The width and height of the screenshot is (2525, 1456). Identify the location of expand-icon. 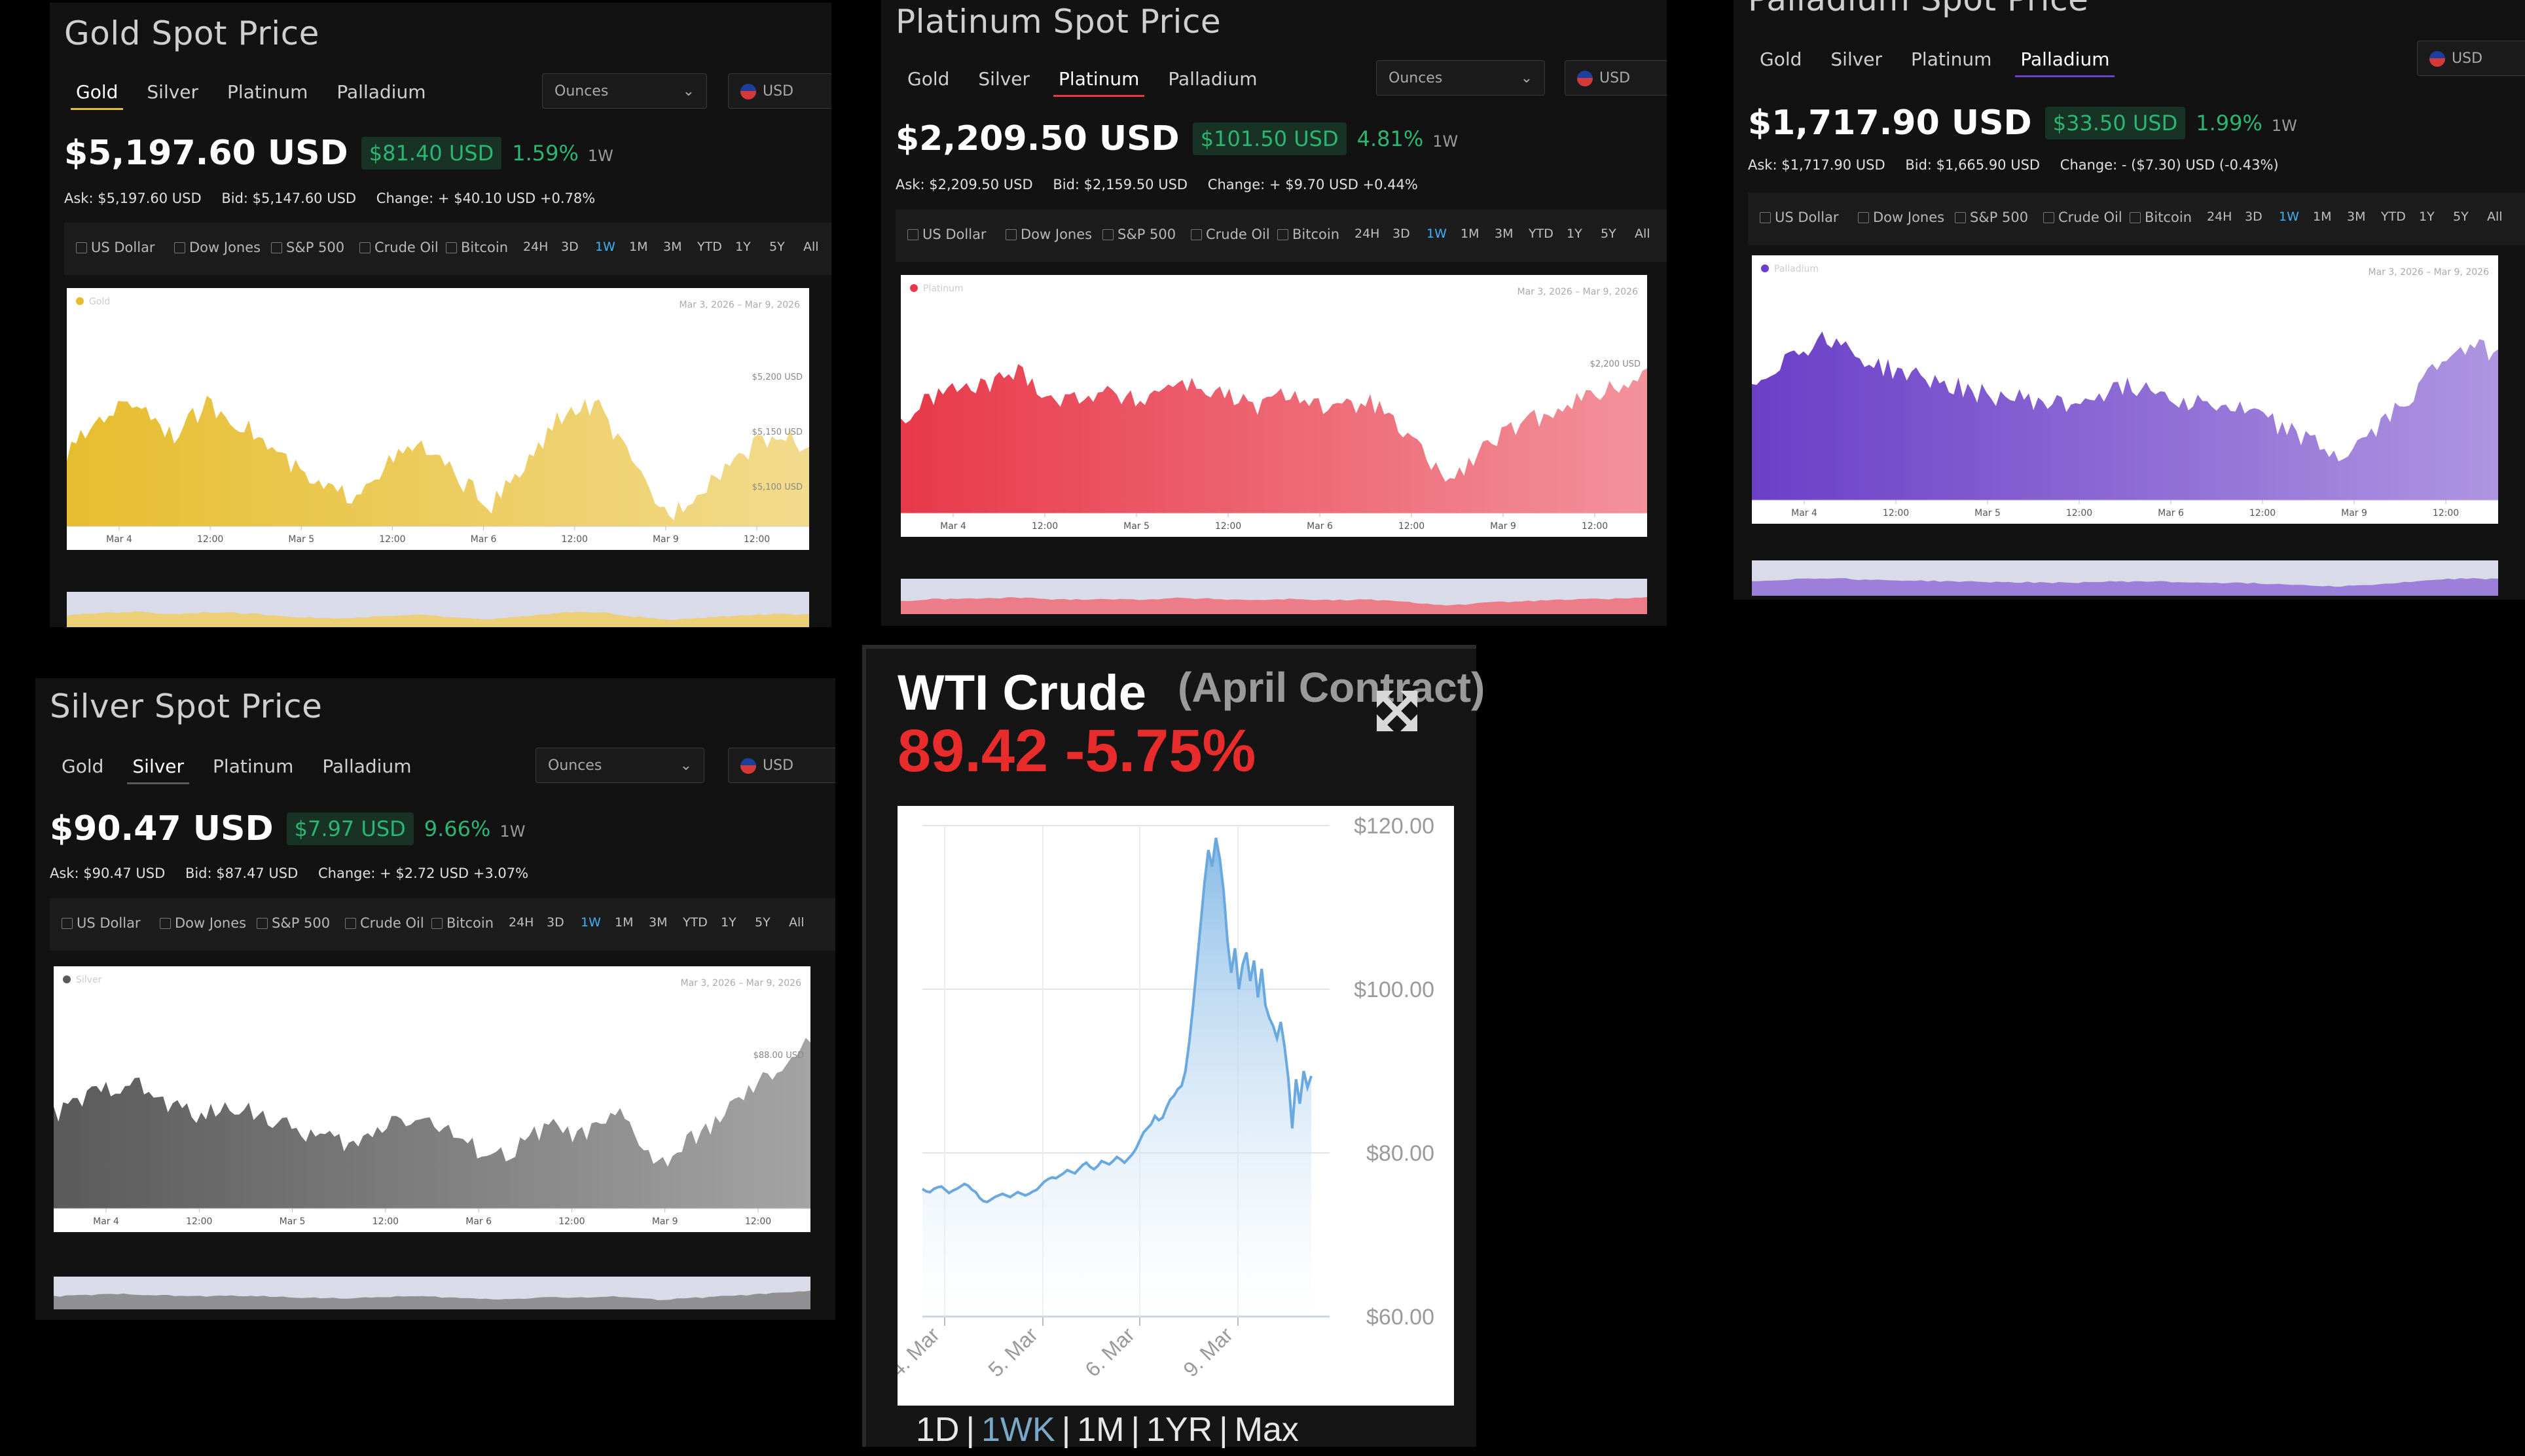
(1397, 711).